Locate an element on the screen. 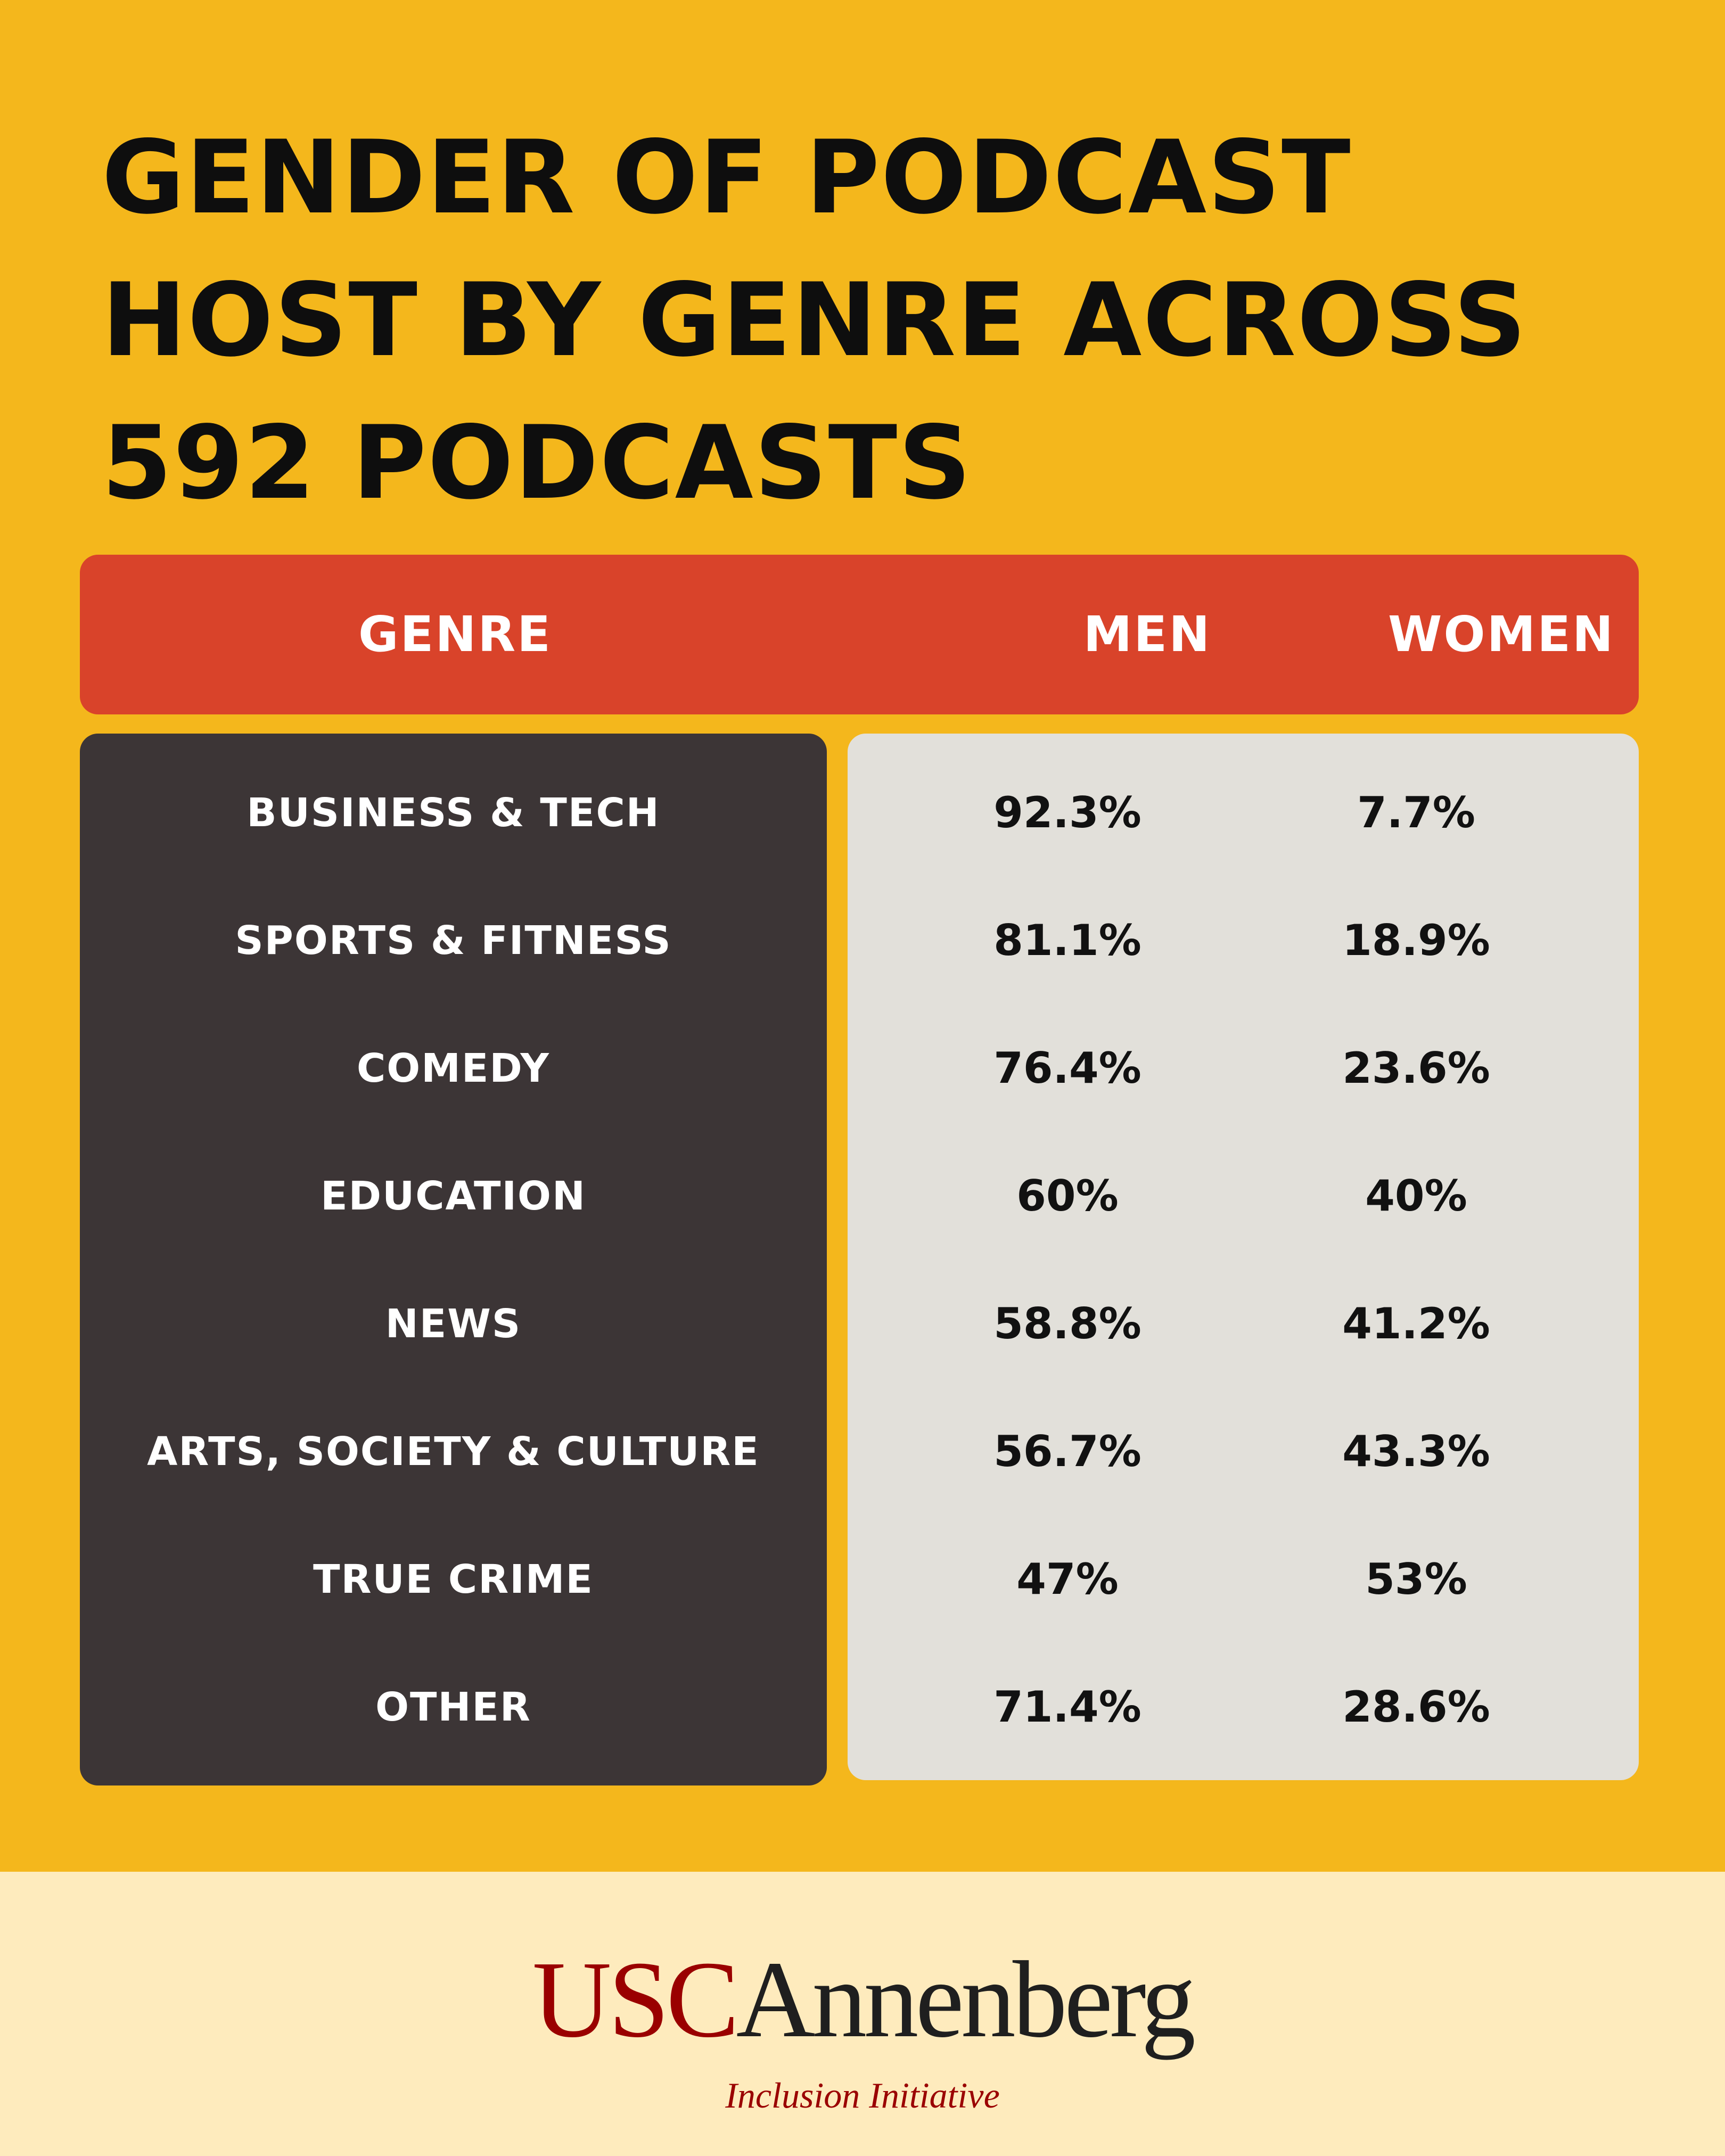  genre-cell: NEWS is located at coordinates (454, 1324).